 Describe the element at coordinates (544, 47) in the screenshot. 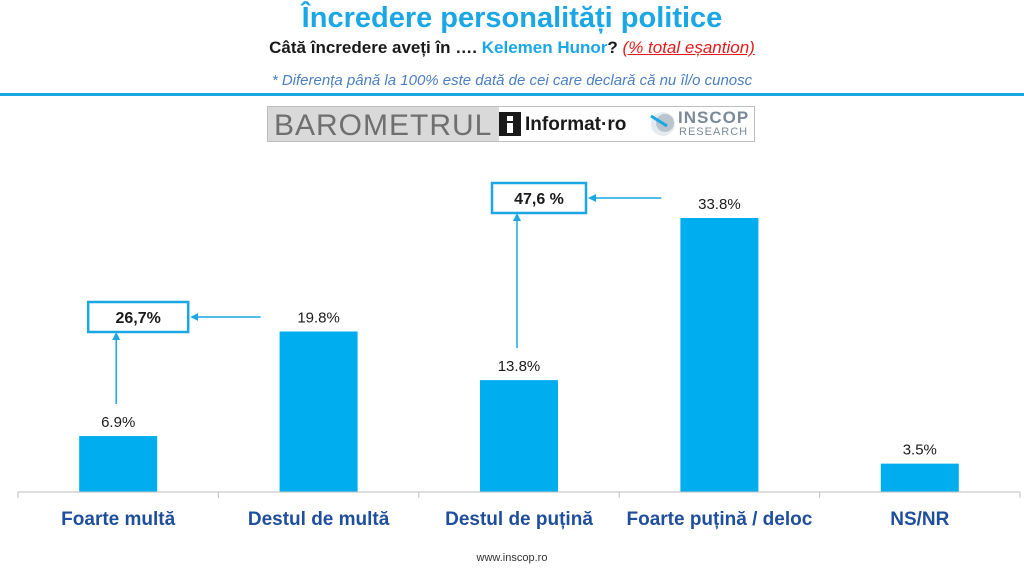

I see `subtitle-name: Kelemen Hunor` at that location.